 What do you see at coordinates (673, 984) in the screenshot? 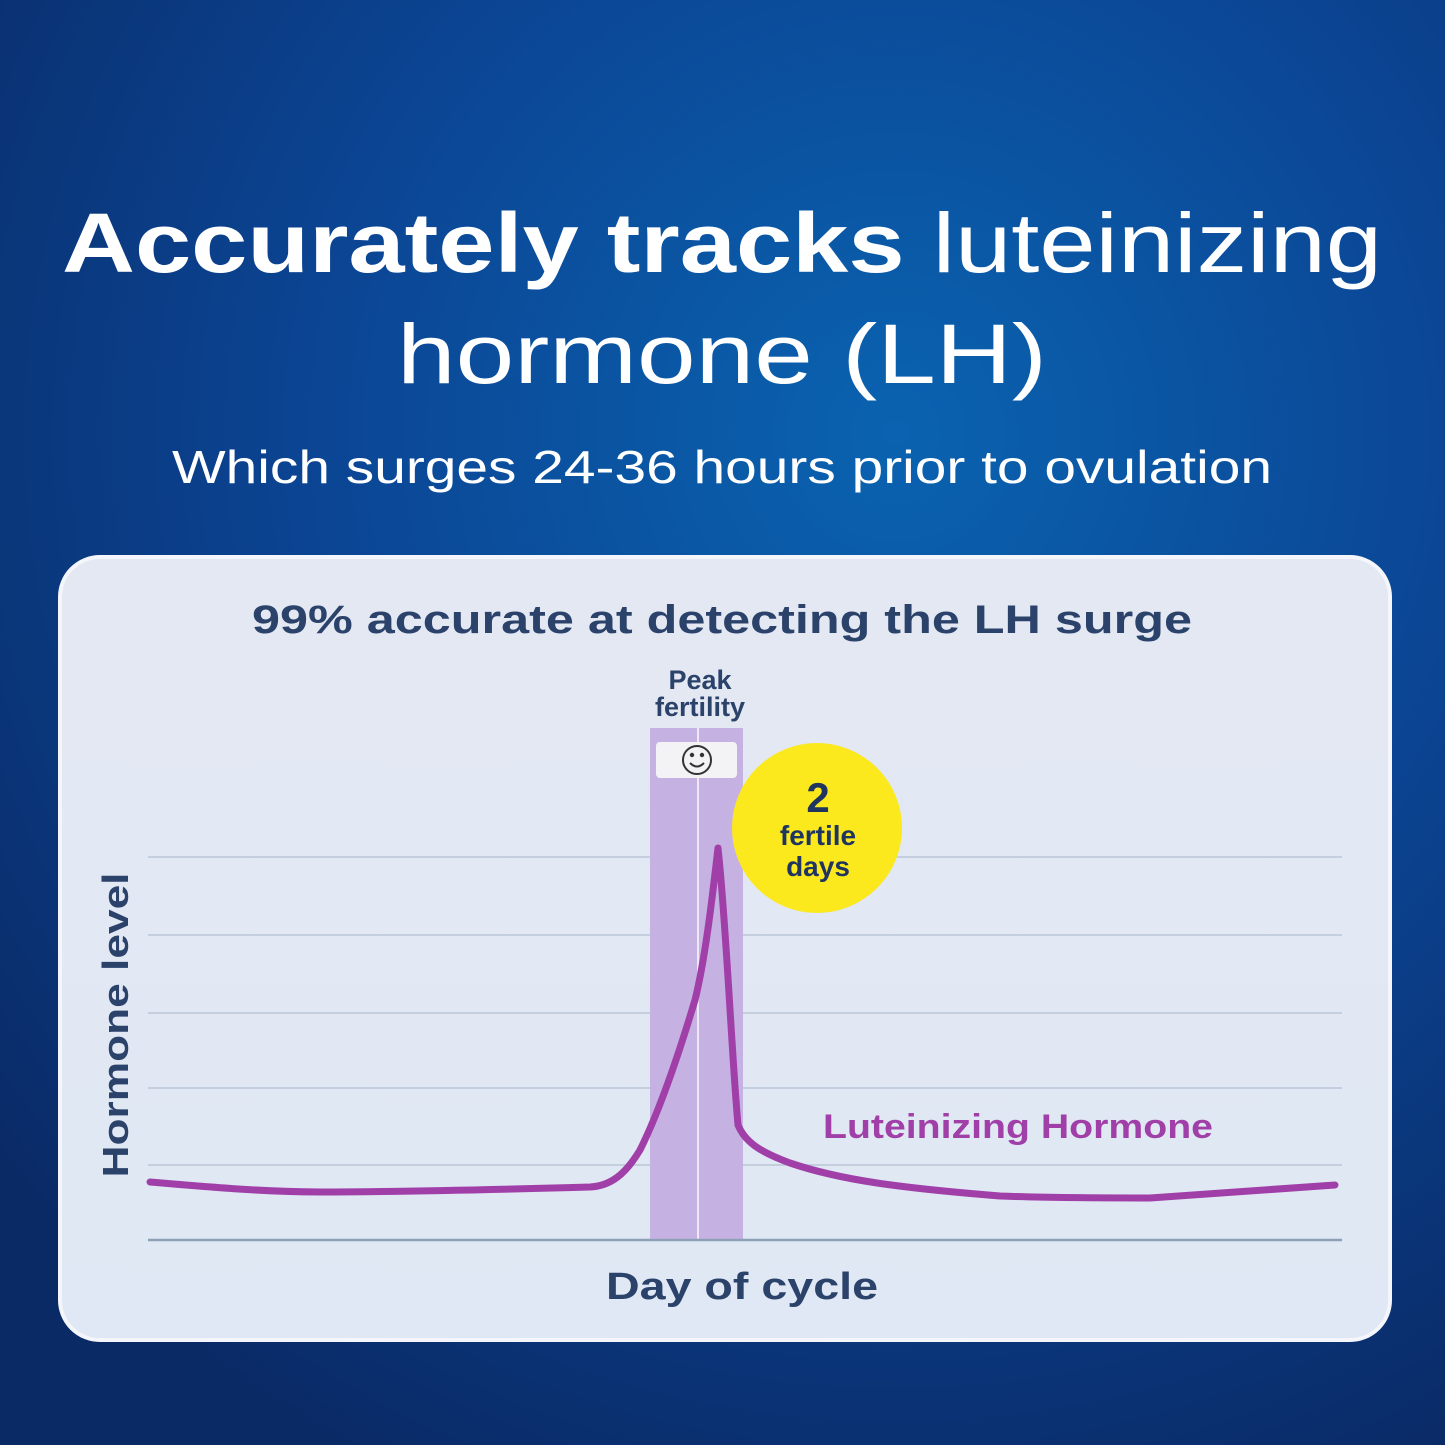
I see `fertile-band` at bounding box center [673, 984].